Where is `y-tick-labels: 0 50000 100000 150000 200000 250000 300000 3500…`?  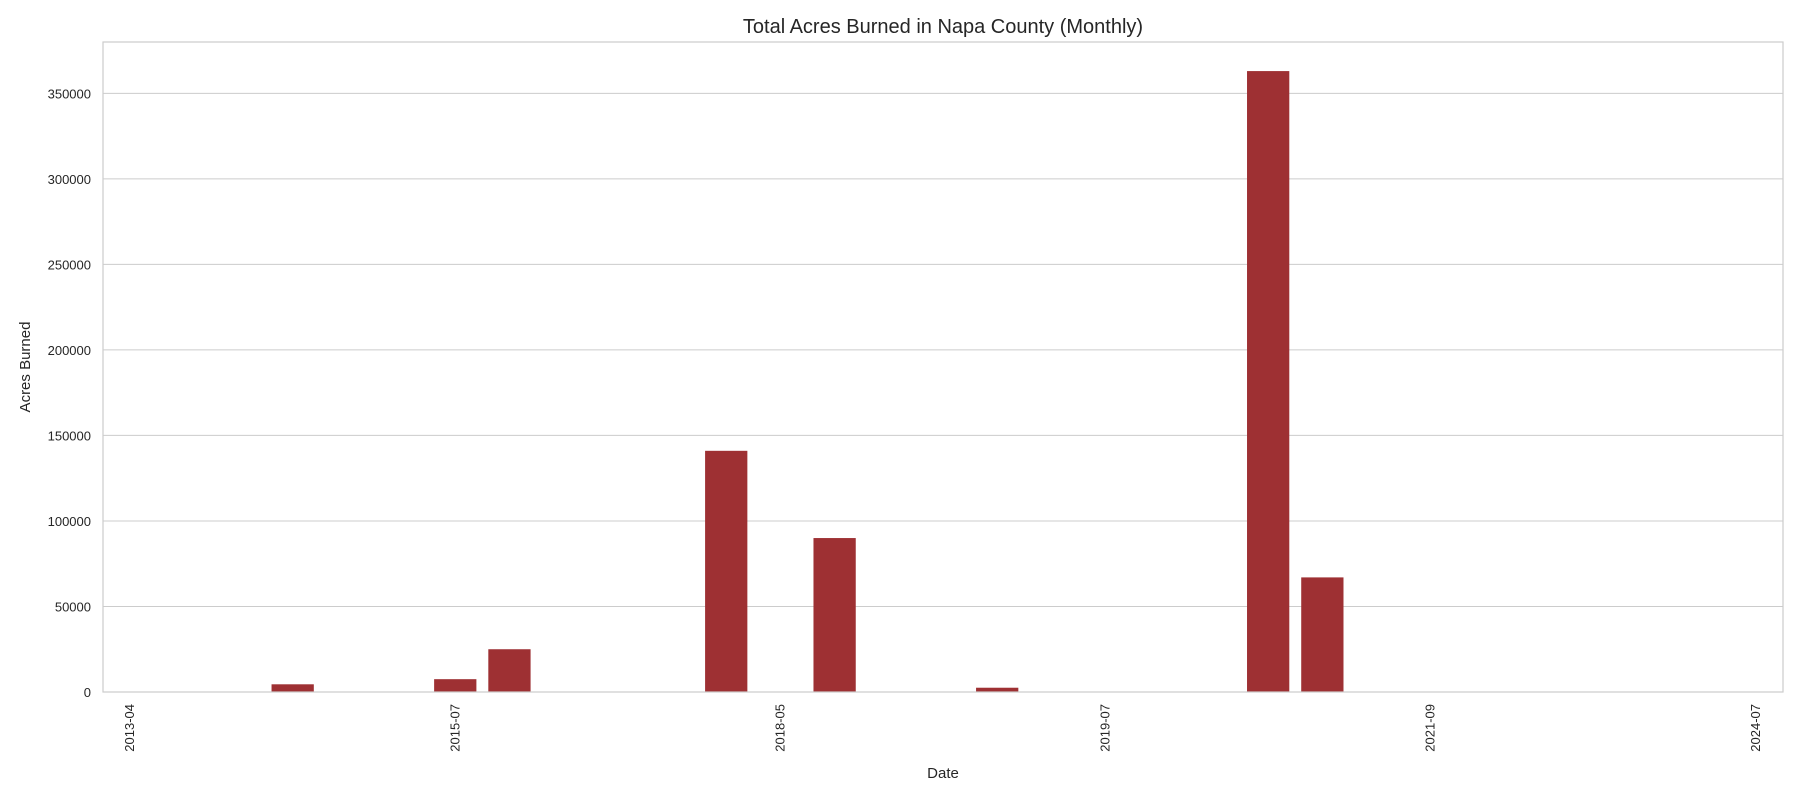 y-tick-labels: 0 50000 100000 150000 200000 250000 300000 3500… is located at coordinates (69, 393).